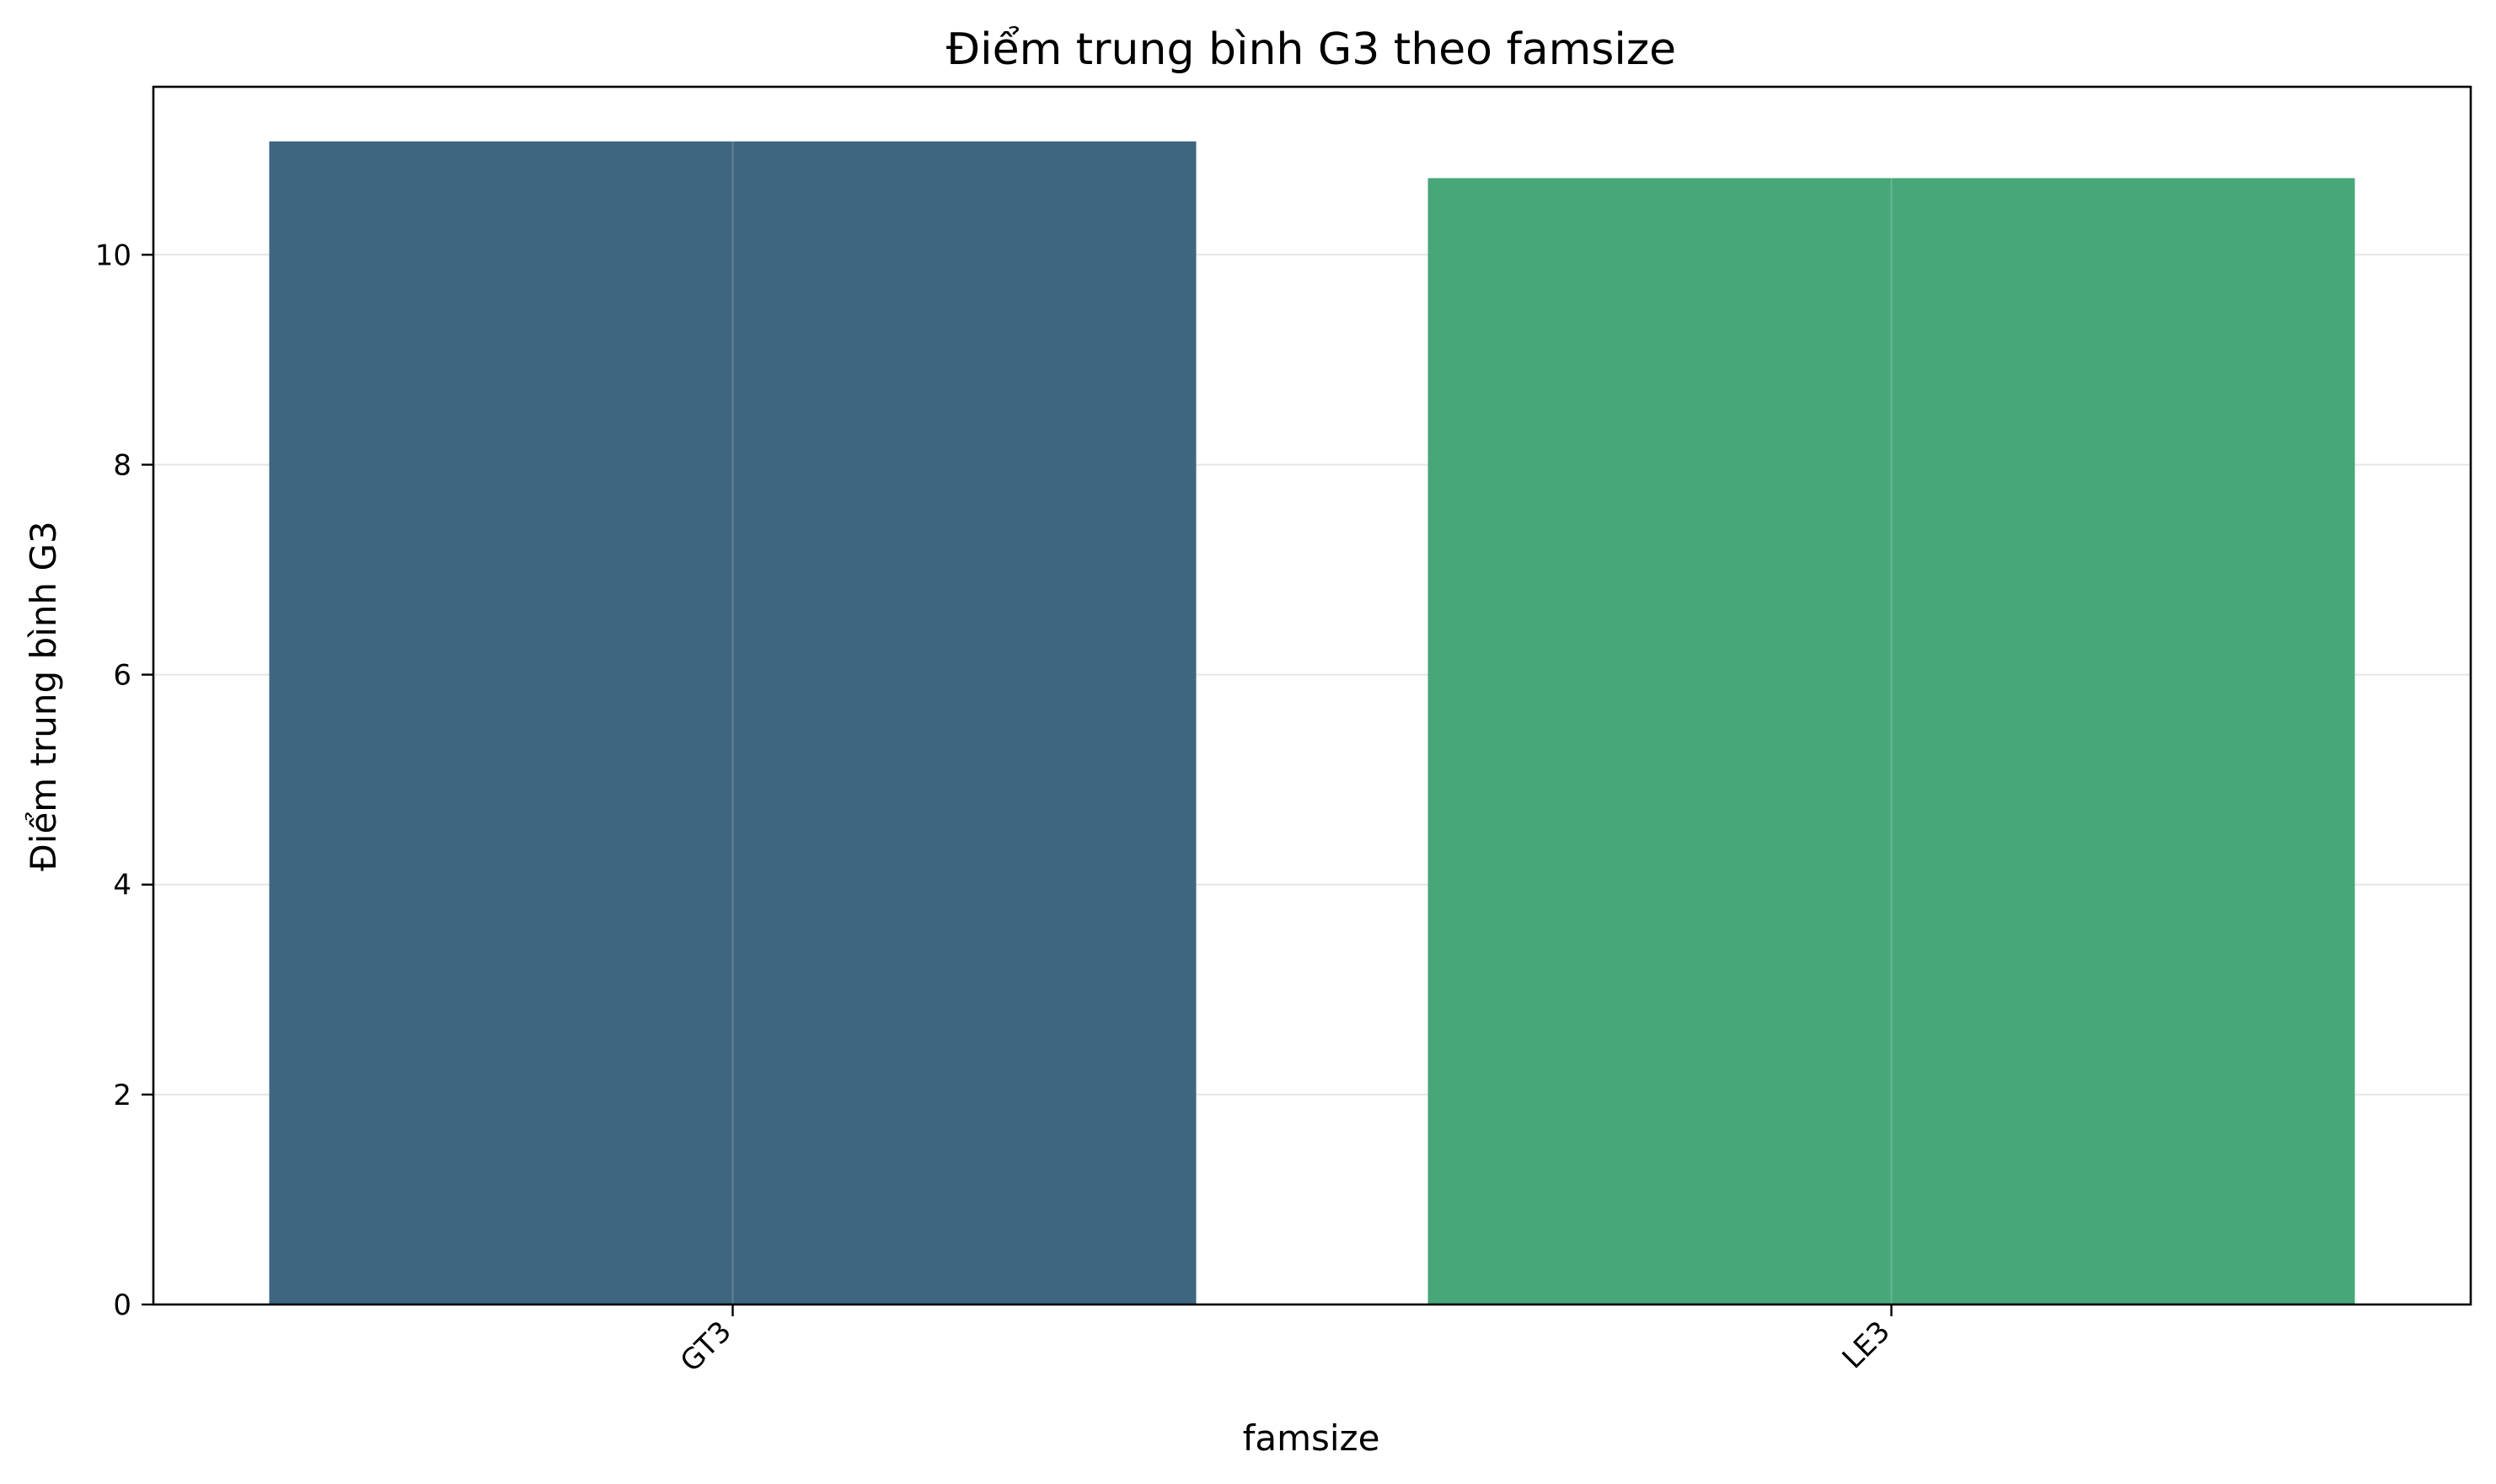 The image size is (2496, 1484). Describe the element at coordinates (124, 780) in the screenshot. I see `y-axis: 0 2 4 6 8 10` at that location.